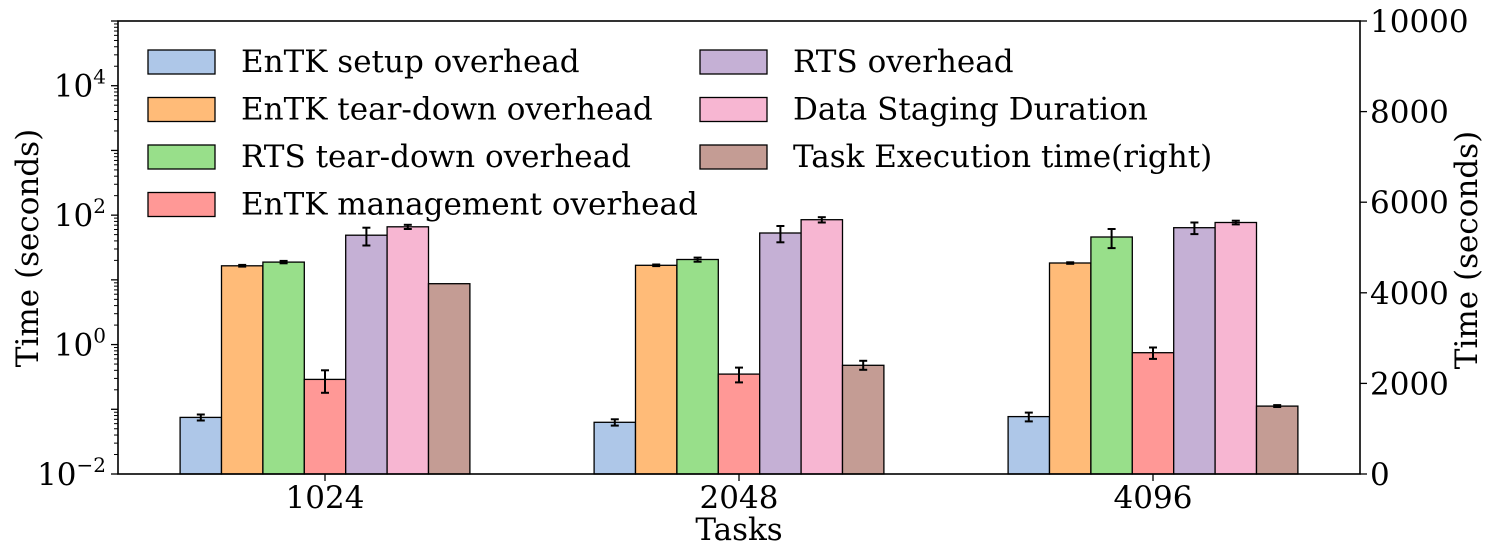  Describe the element at coordinates (1419, 22) in the screenshot. I see `right-tick-label: 10000` at that location.